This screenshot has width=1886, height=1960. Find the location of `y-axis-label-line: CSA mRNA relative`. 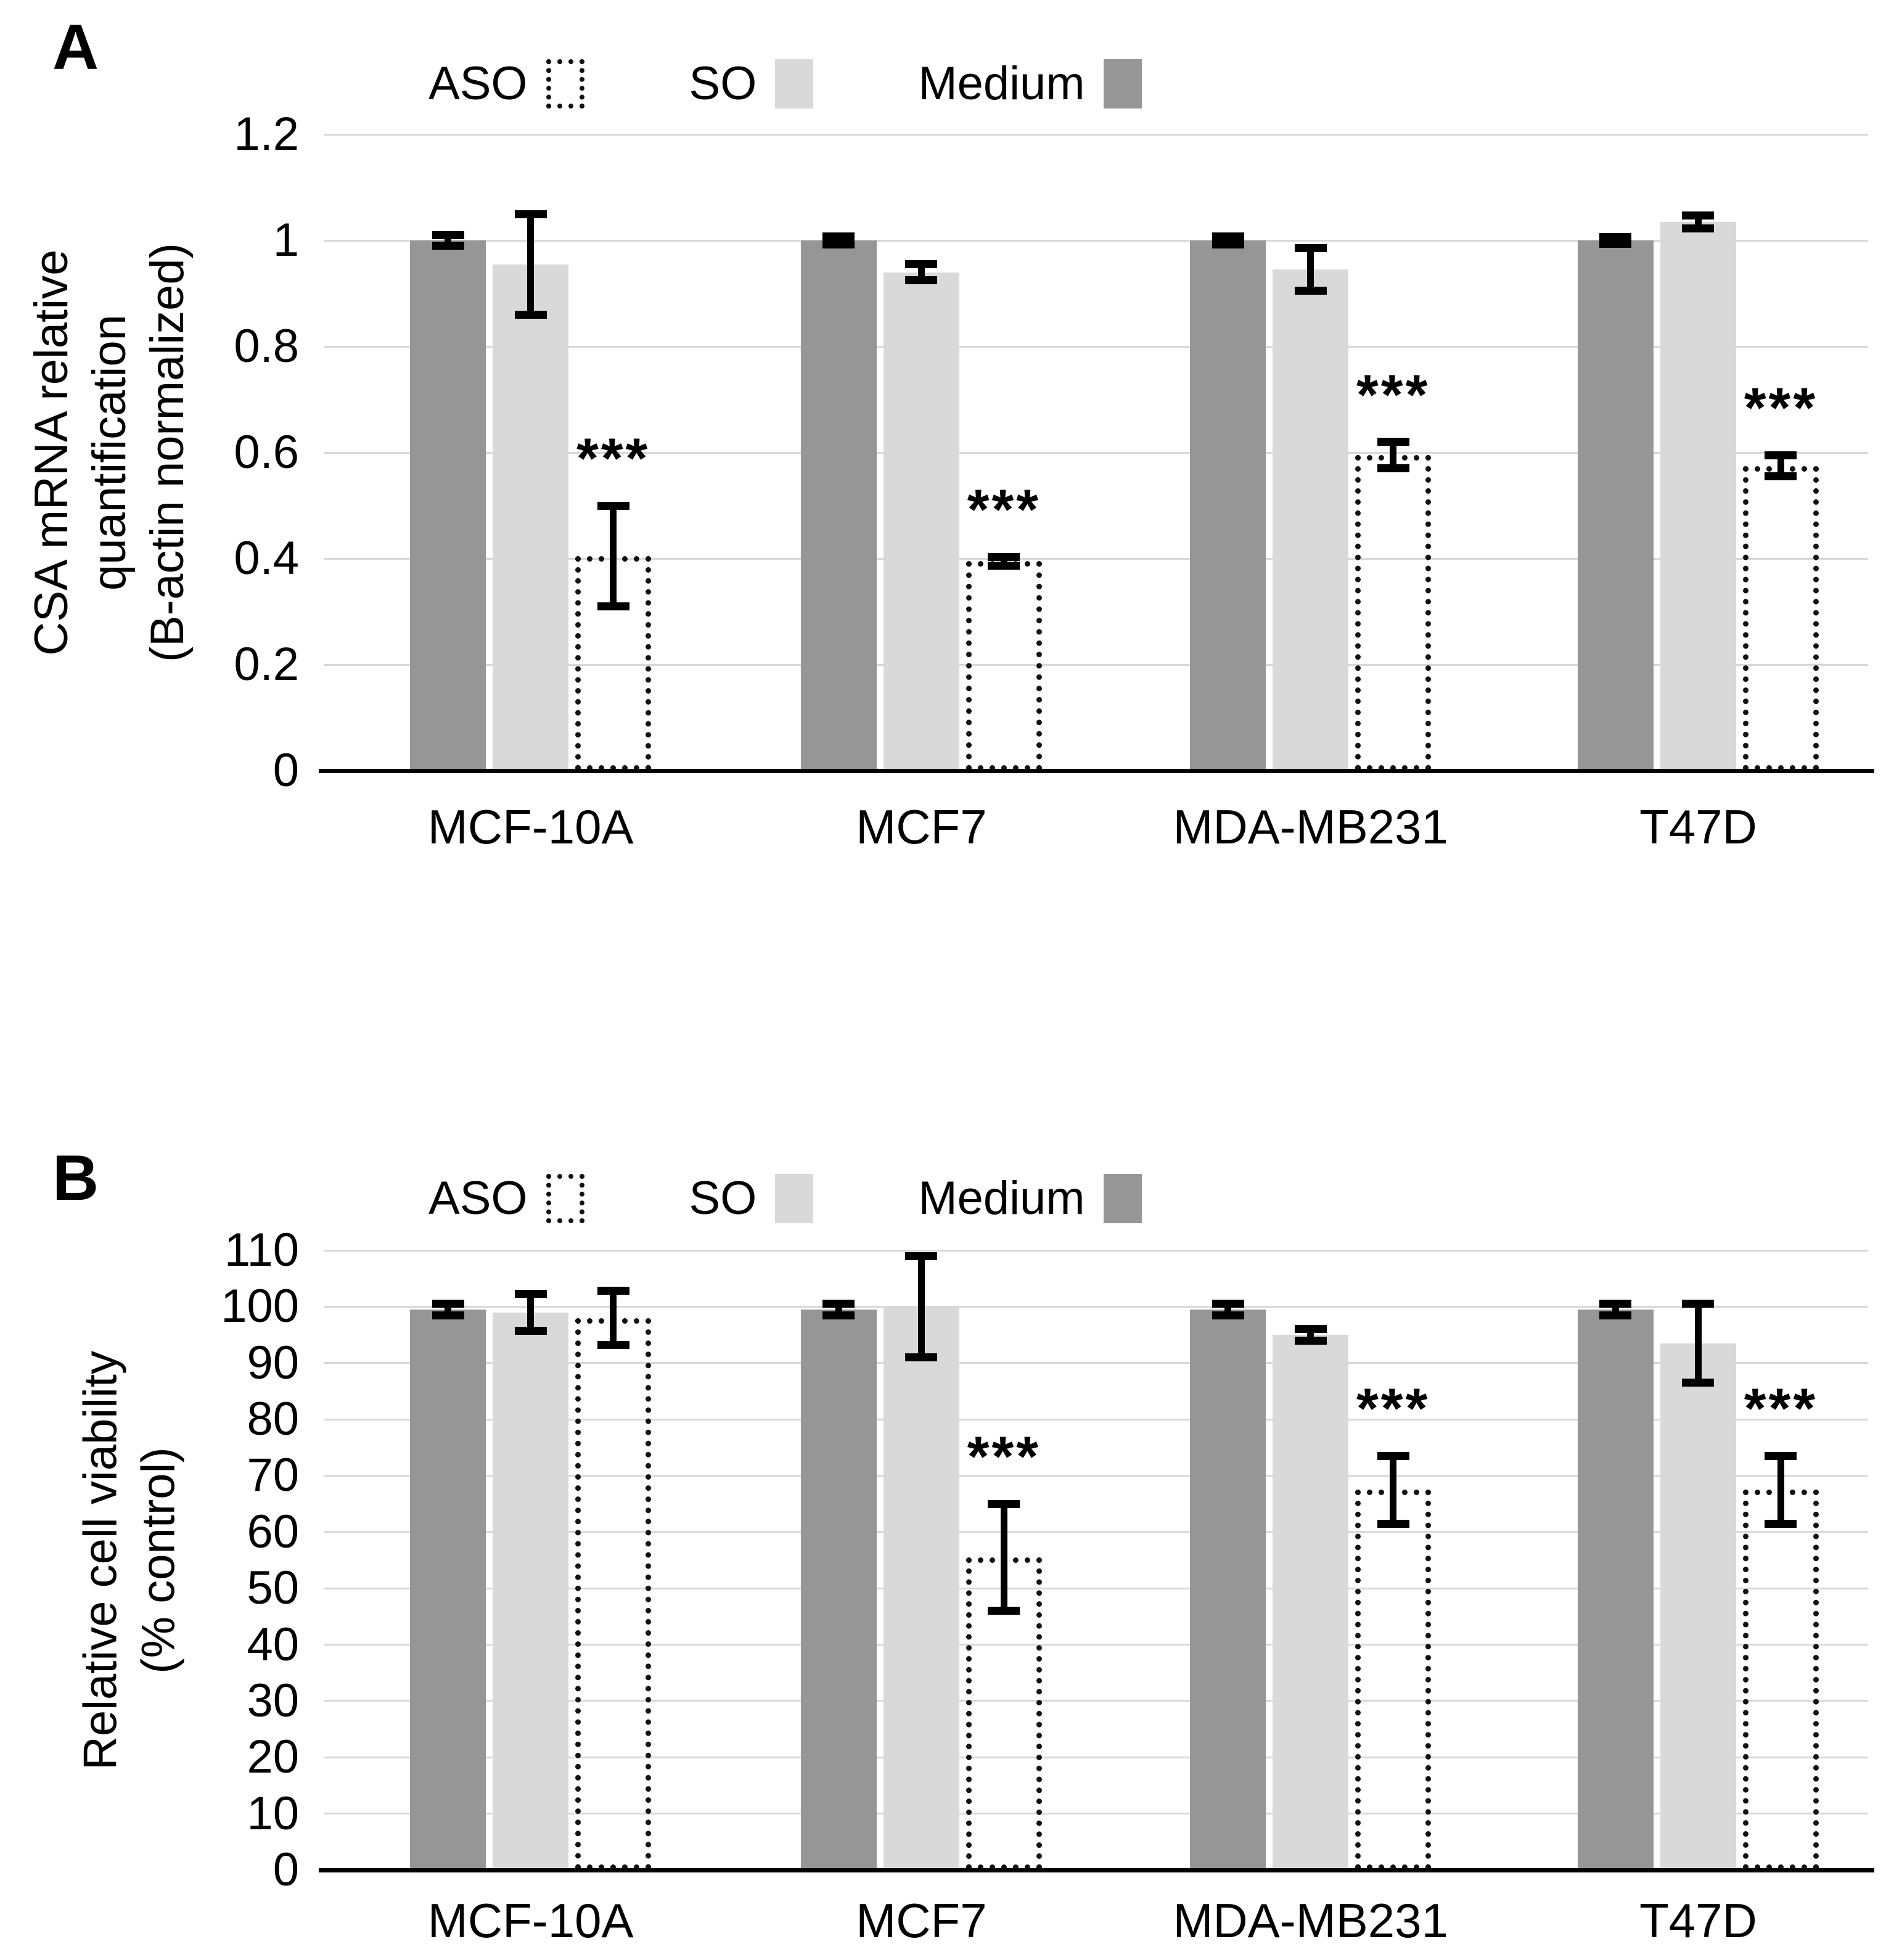

y-axis-label-line: CSA mRNA relative is located at coordinates (51, 452).